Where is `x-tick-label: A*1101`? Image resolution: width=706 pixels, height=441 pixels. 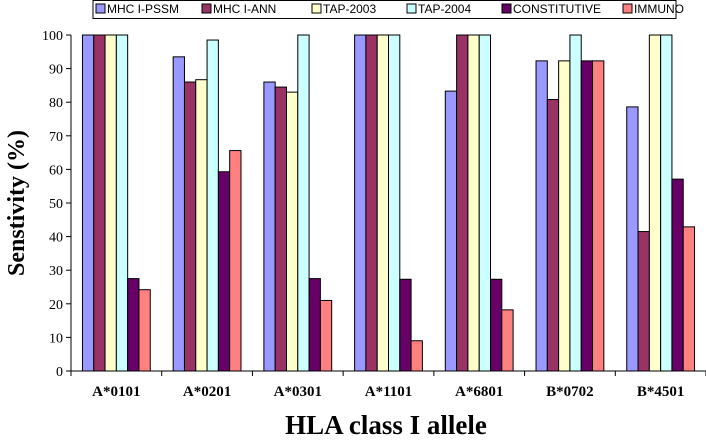
x-tick-label: A*1101 is located at coordinates (389, 392).